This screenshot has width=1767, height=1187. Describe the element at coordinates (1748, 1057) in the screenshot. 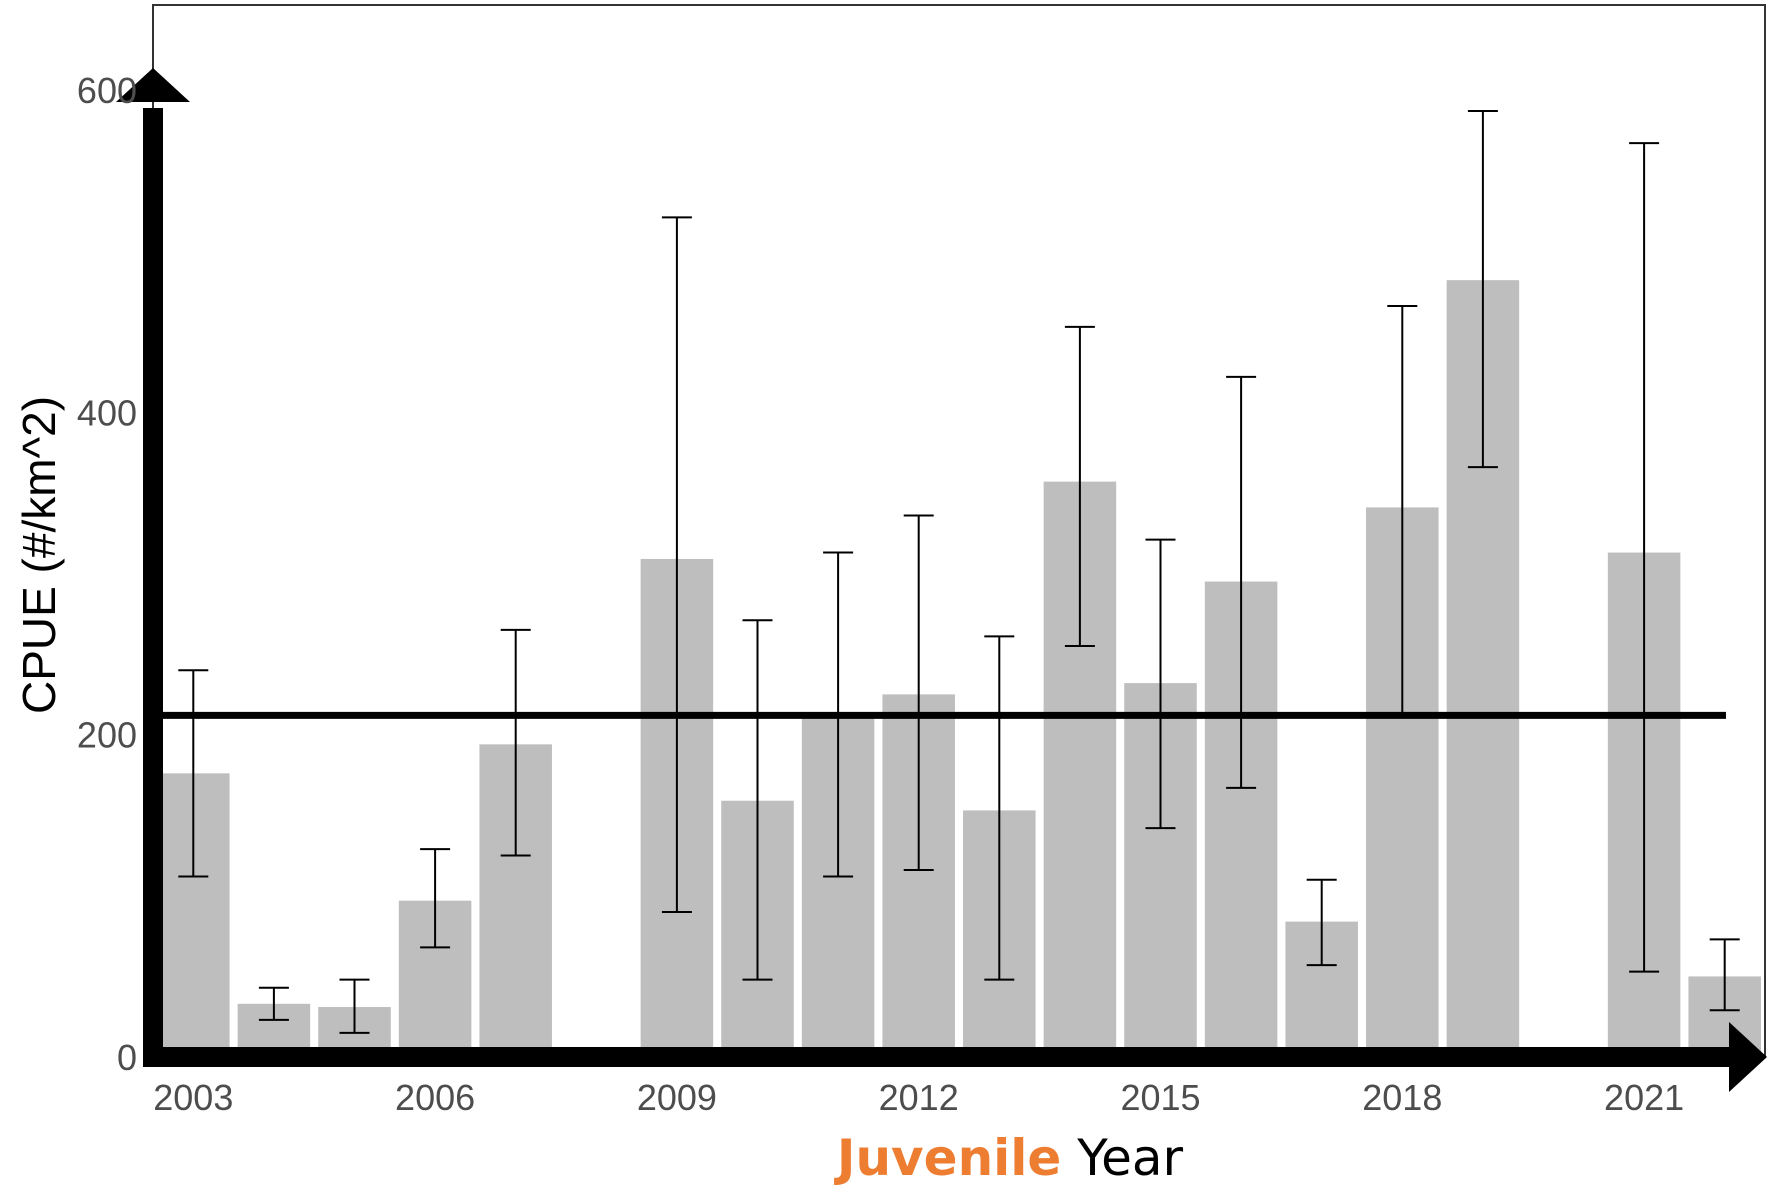

I see `x-axis-arrowhead` at that location.